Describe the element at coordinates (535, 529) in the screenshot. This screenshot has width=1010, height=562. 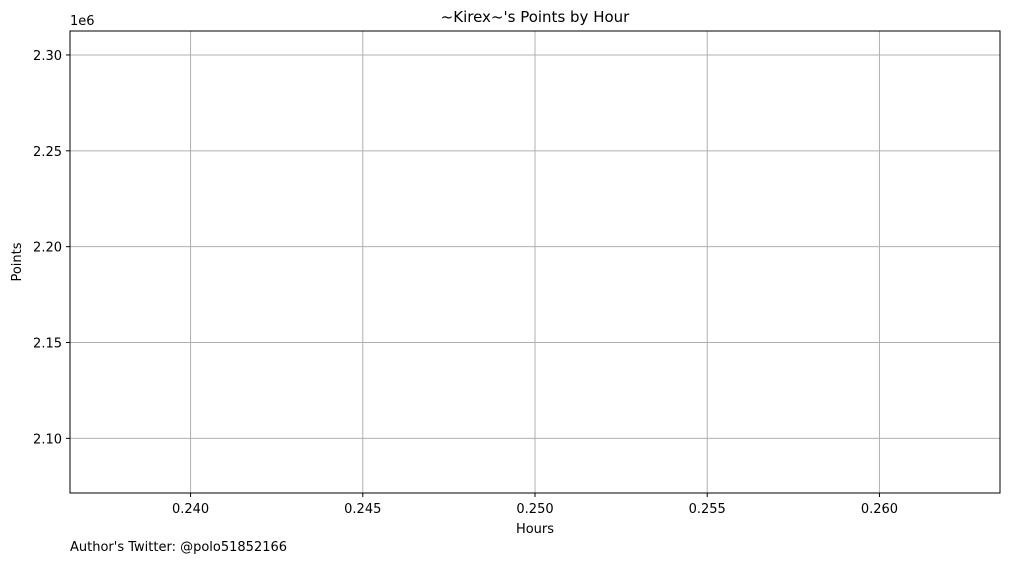
I see `x-axis-label: Hours` at that location.